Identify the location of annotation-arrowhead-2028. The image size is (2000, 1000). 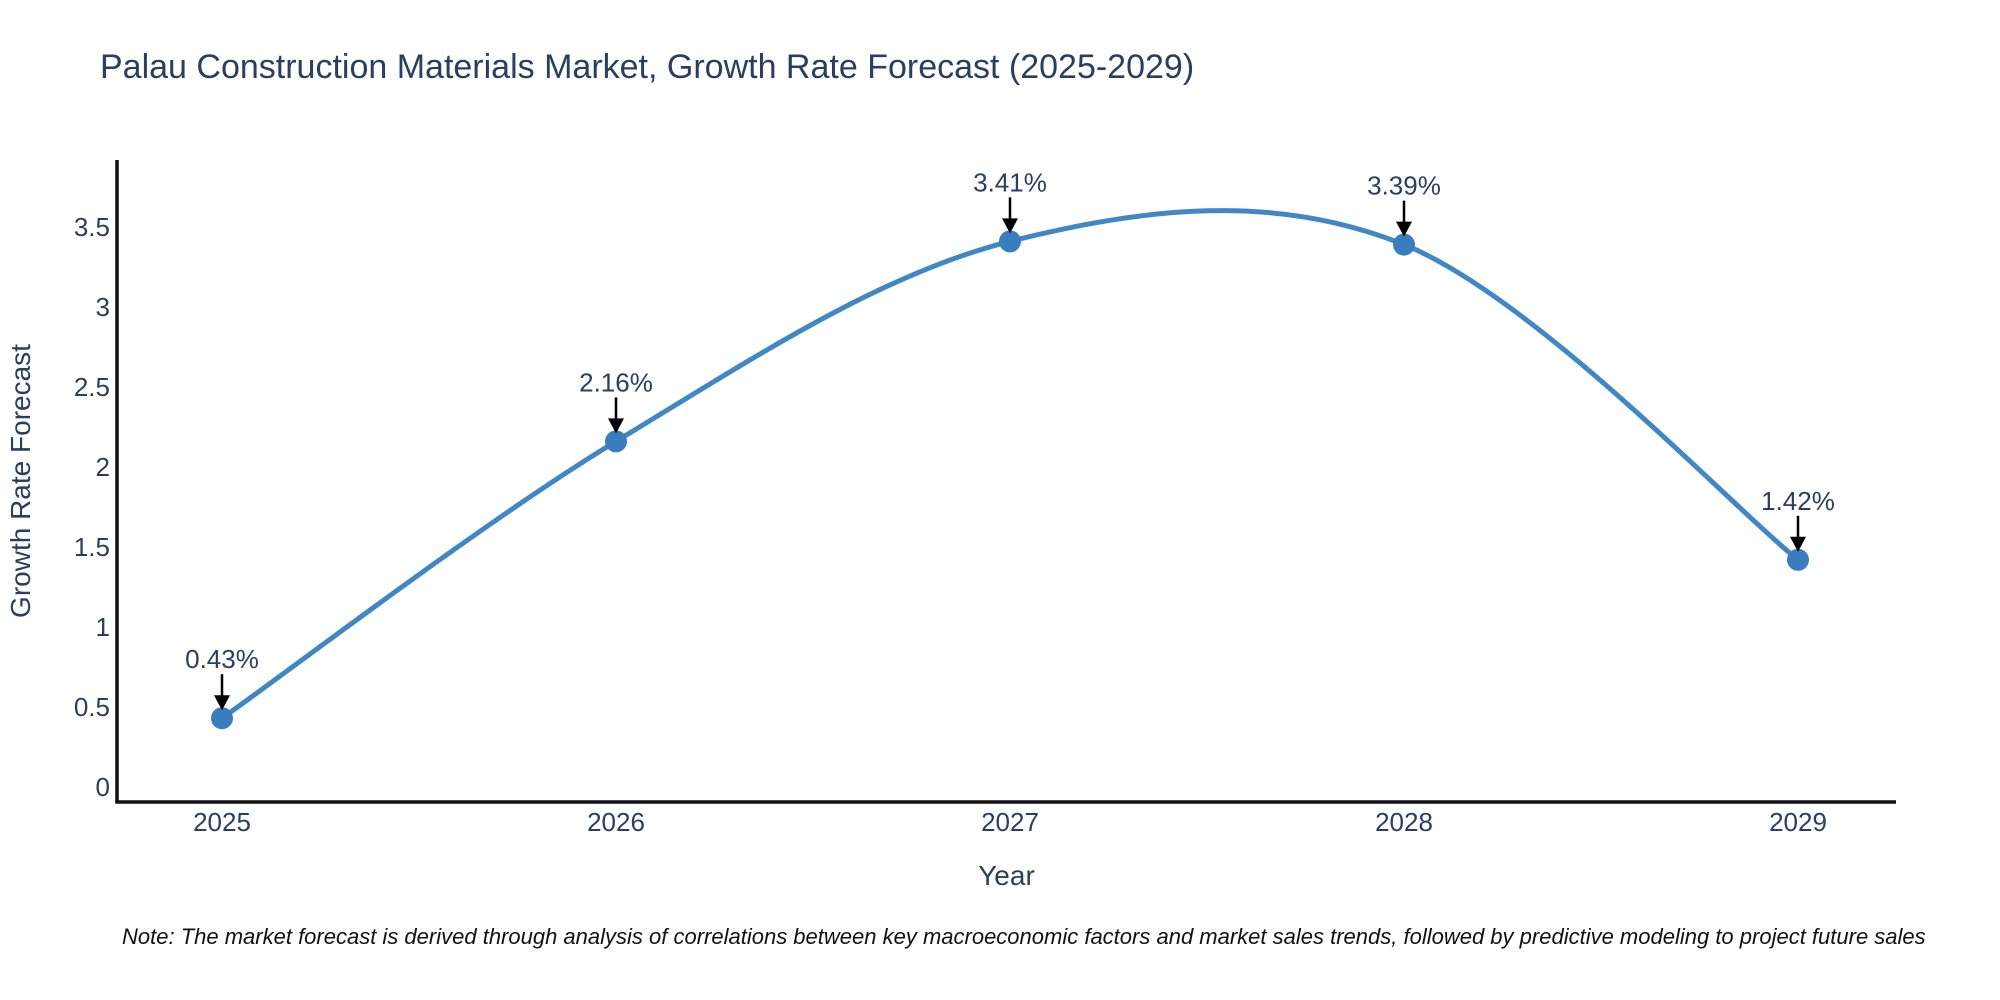
(1404, 229).